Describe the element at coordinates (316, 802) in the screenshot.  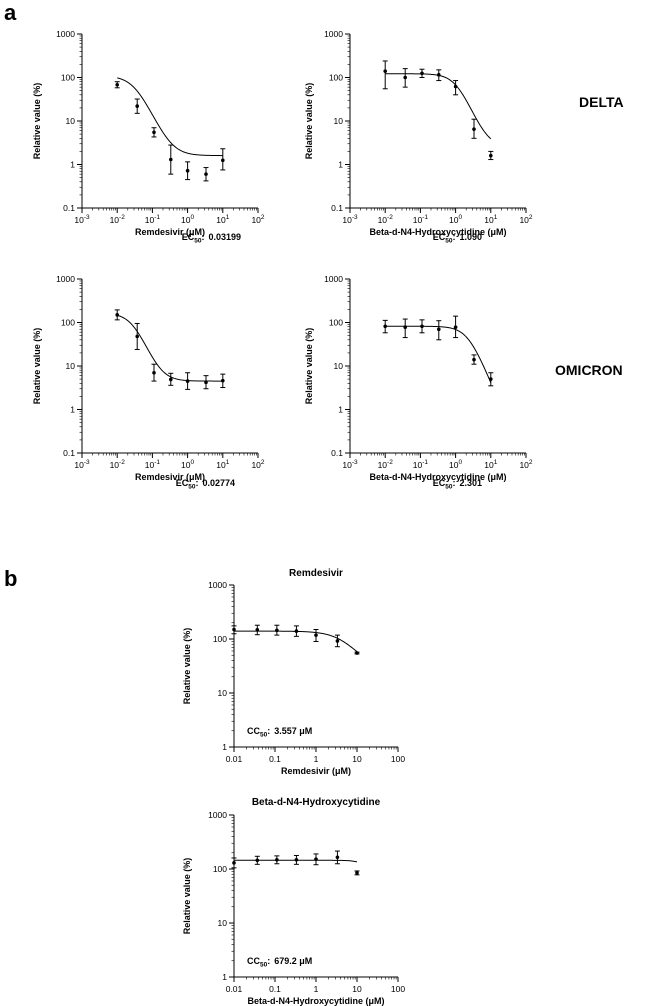
I see `chart-title: Beta-d-N4-Hydroxycytidine` at that location.